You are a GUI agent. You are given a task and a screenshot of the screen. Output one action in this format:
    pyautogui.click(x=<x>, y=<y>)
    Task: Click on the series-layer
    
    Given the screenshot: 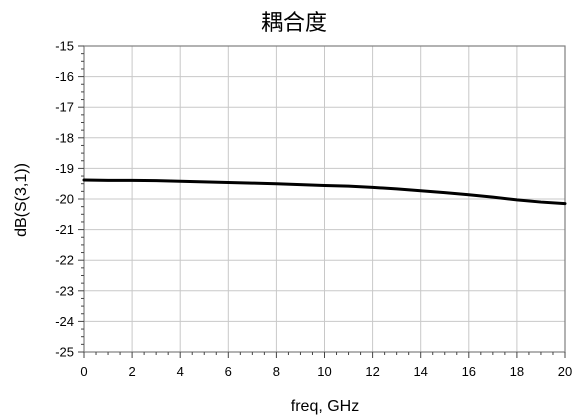 What is the action you would take?
    pyautogui.click(x=324, y=192)
    